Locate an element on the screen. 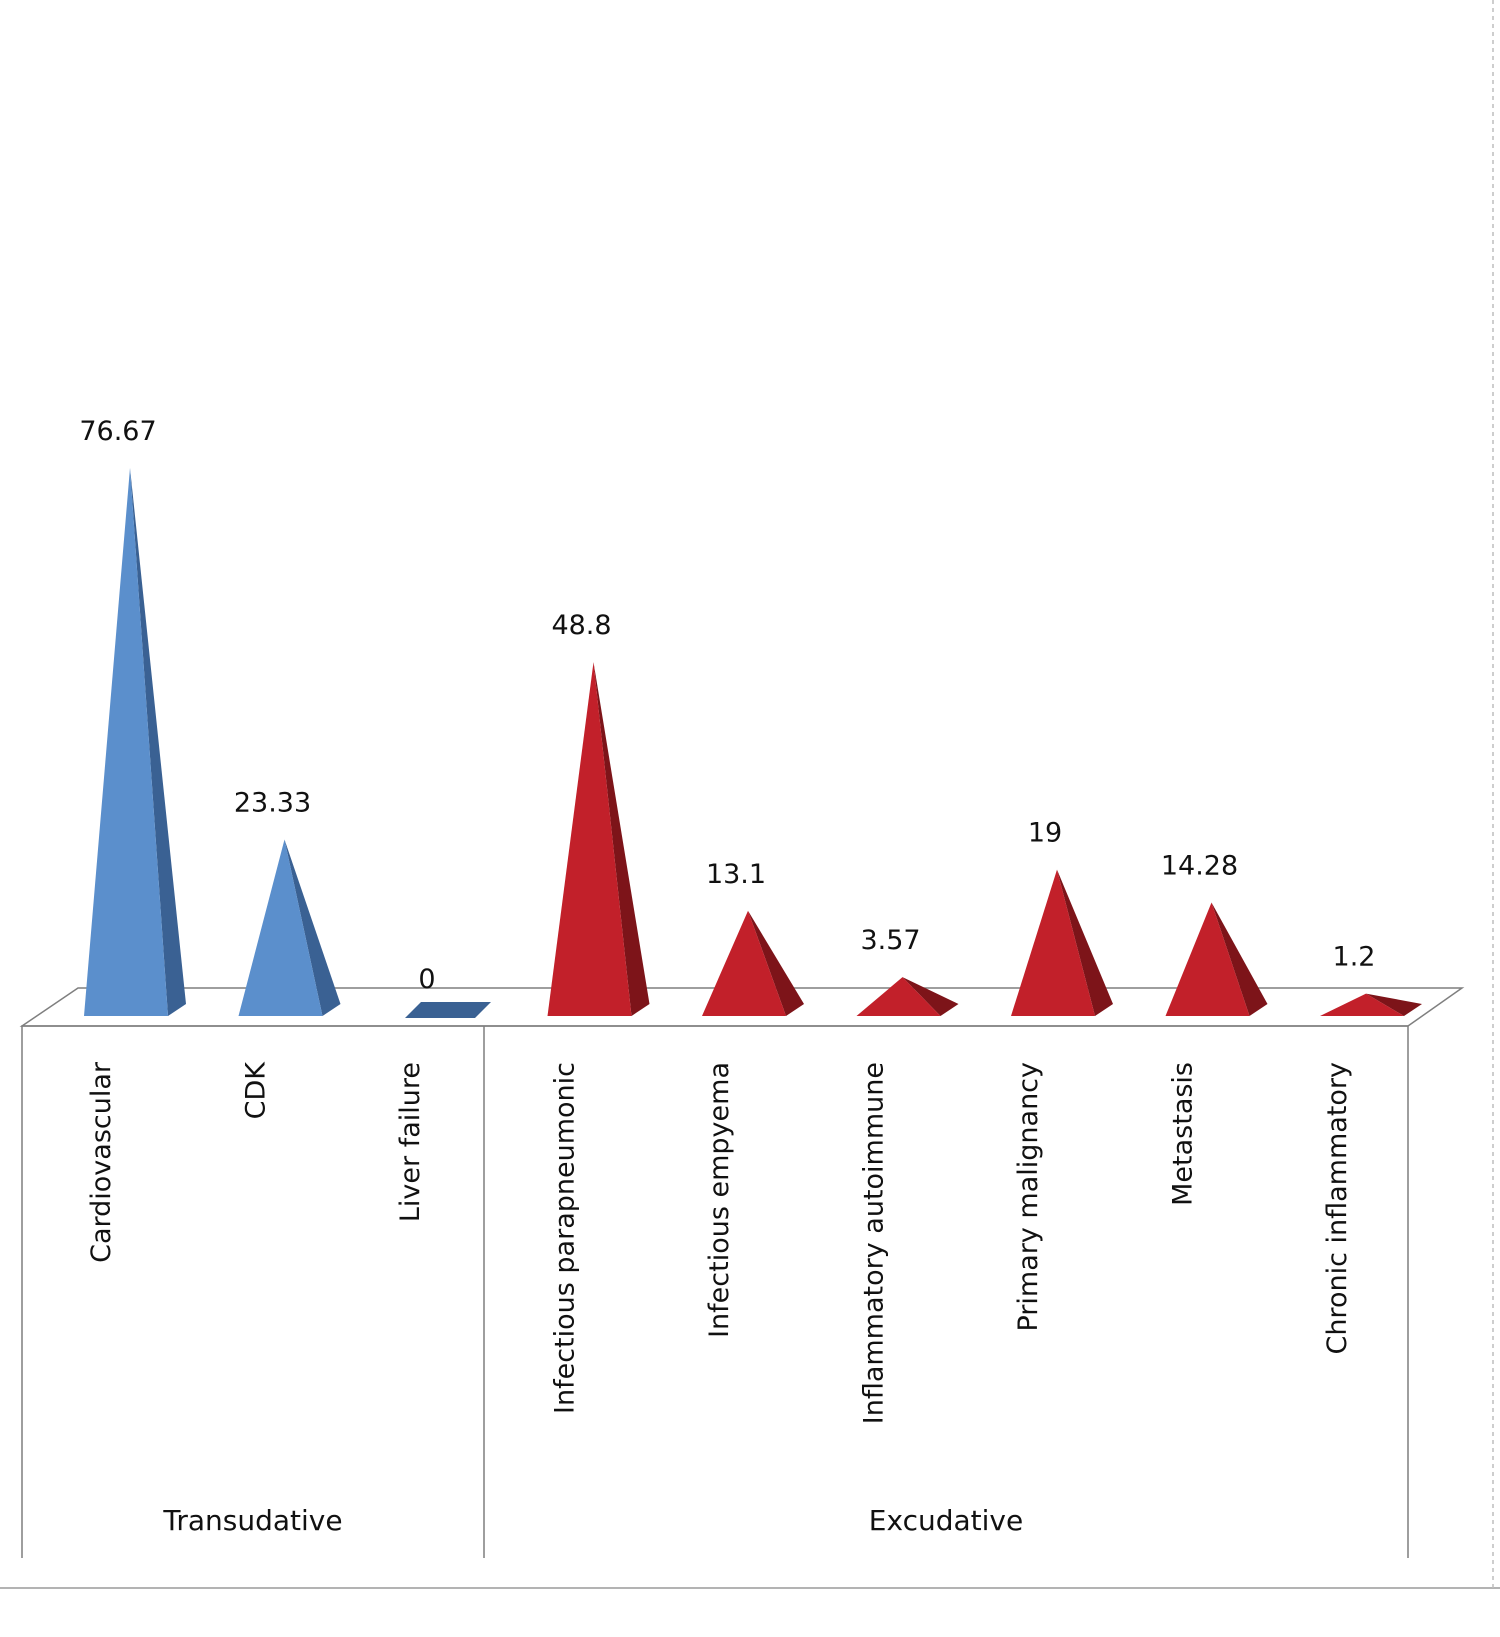  category-label-primary-malignancy: Primary malignancy is located at coordinates (1028, 1197).